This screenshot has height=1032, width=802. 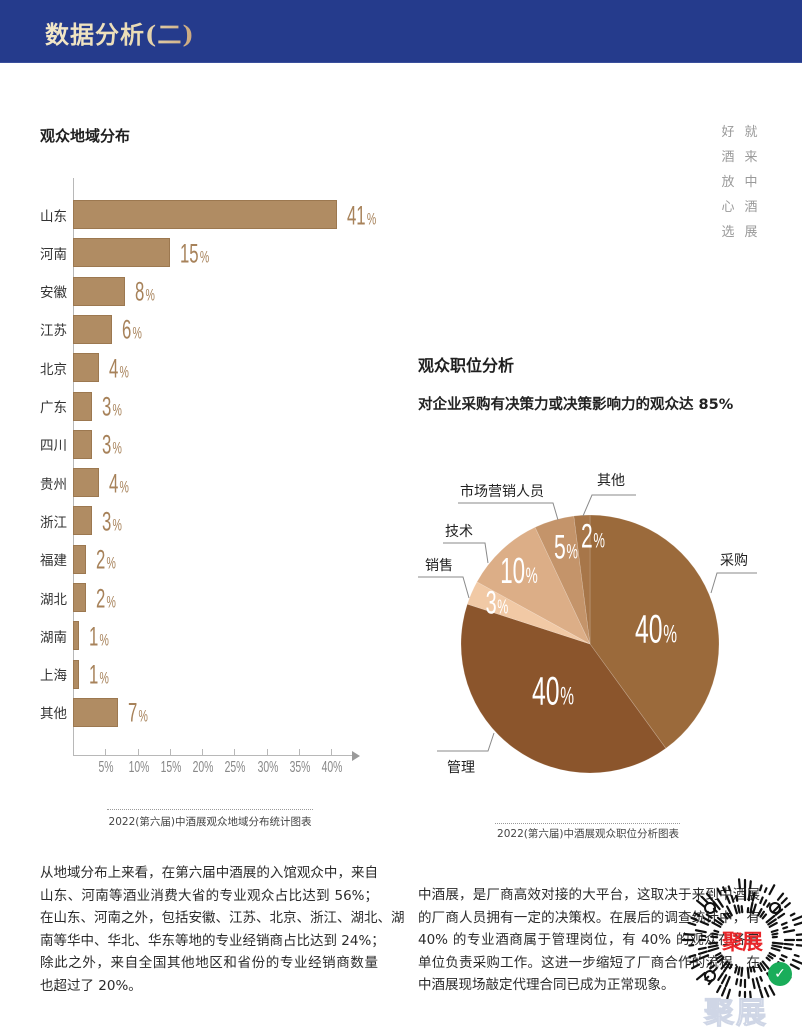 I want to click on pie-slice-label: 管理, so click(x=461, y=767).